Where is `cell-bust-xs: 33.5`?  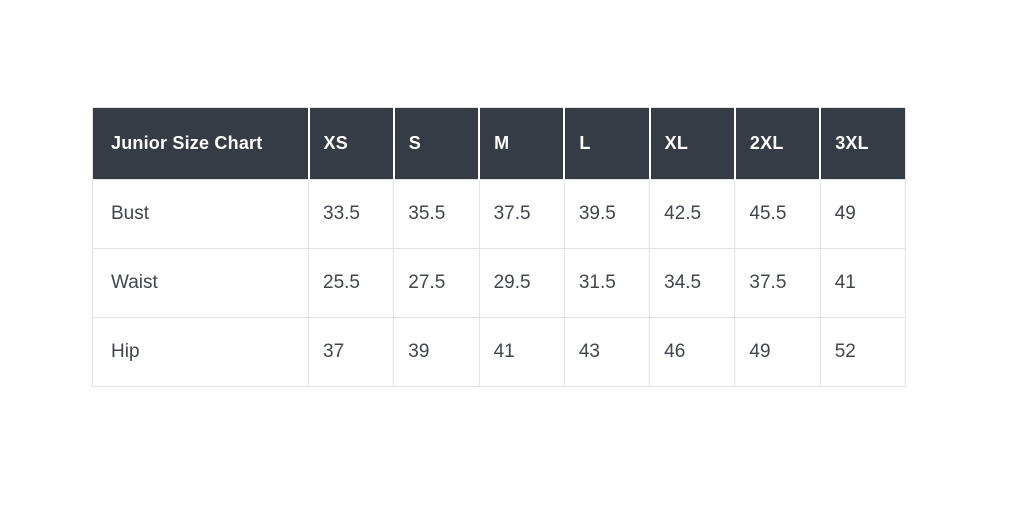
cell-bust-xs: 33.5 is located at coordinates (351, 214).